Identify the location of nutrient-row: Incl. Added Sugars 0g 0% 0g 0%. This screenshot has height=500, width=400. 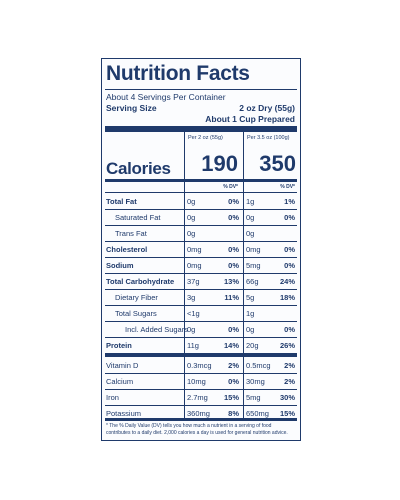
(201, 329).